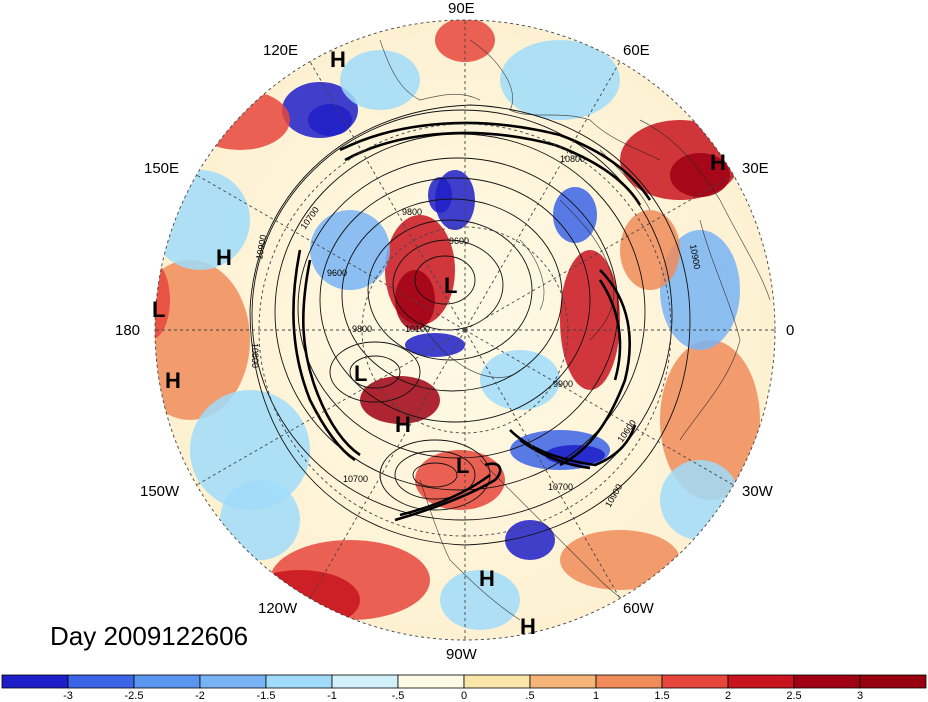 This screenshot has height=702, width=928. I want to click on colorbar-tick-label: -1.5, so click(266, 696).